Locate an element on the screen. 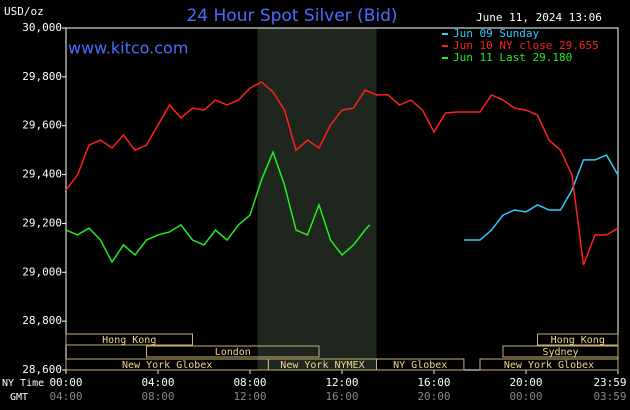 The height and width of the screenshot is (410, 630). x2-tick-label: 00:00 is located at coordinates (525, 396).